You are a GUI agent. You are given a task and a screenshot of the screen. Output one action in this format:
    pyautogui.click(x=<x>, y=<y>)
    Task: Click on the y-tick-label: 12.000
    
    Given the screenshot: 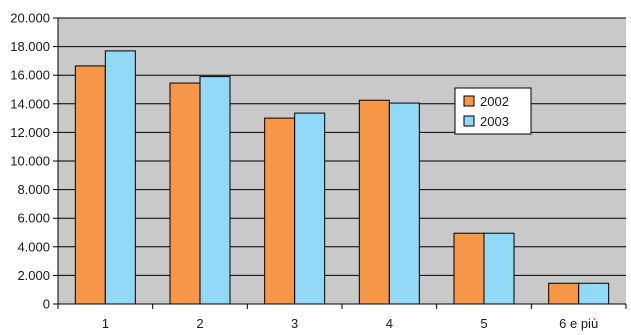 What is the action you would take?
    pyautogui.click(x=30, y=132)
    